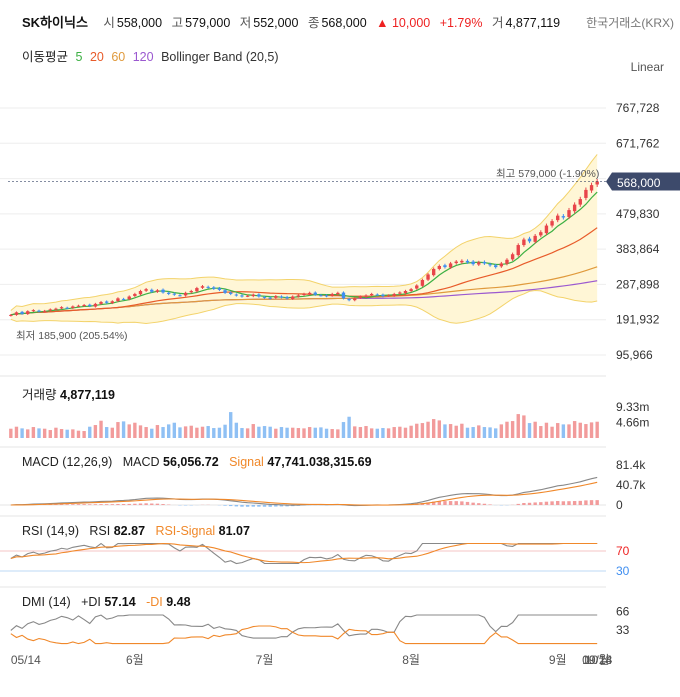 The image size is (680, 697). Describe the element at coordinates (143, 57) in the screenshot. I see `ma120-legend: 120` at that location.